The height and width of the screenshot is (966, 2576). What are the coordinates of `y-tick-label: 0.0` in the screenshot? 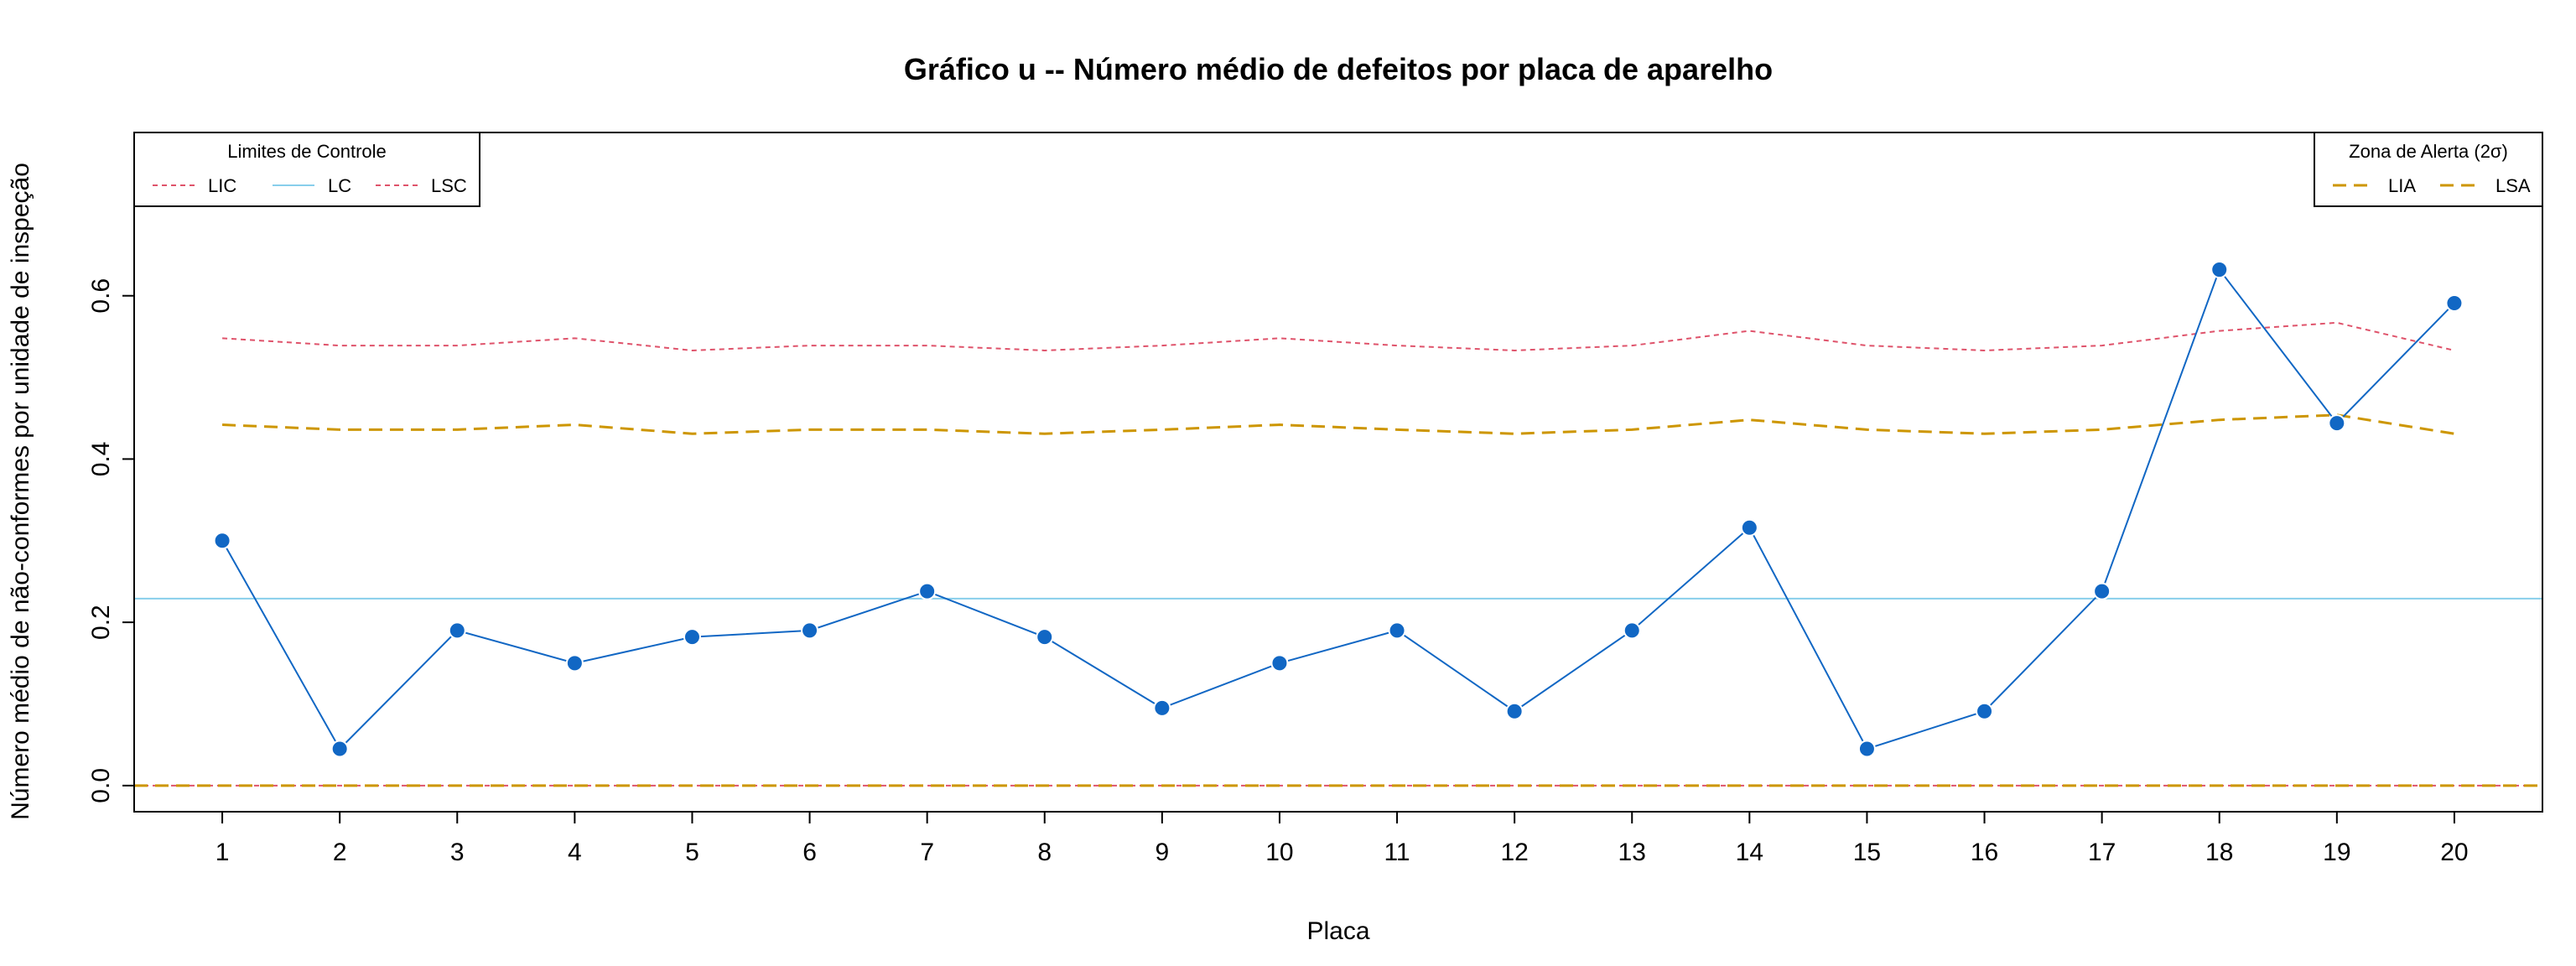 It's located at (101, 785).